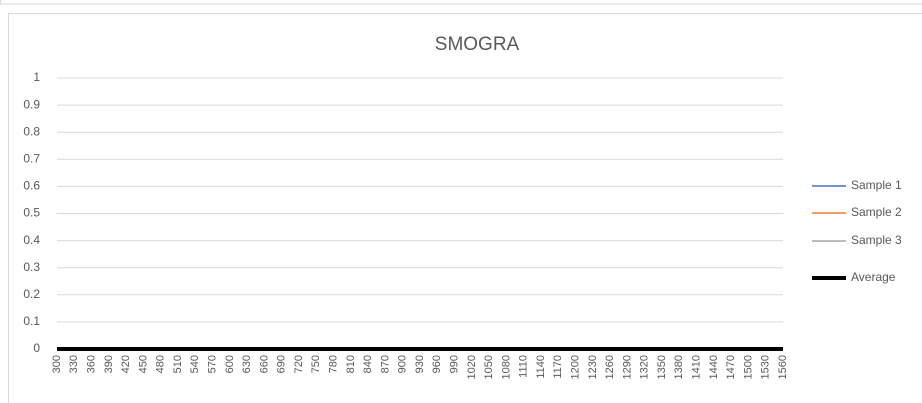 This screenshot has height=403, width=922. Describe the element at coordinates (351, 364) in the screenshot. I see `x-tick-label: 810` at that location.